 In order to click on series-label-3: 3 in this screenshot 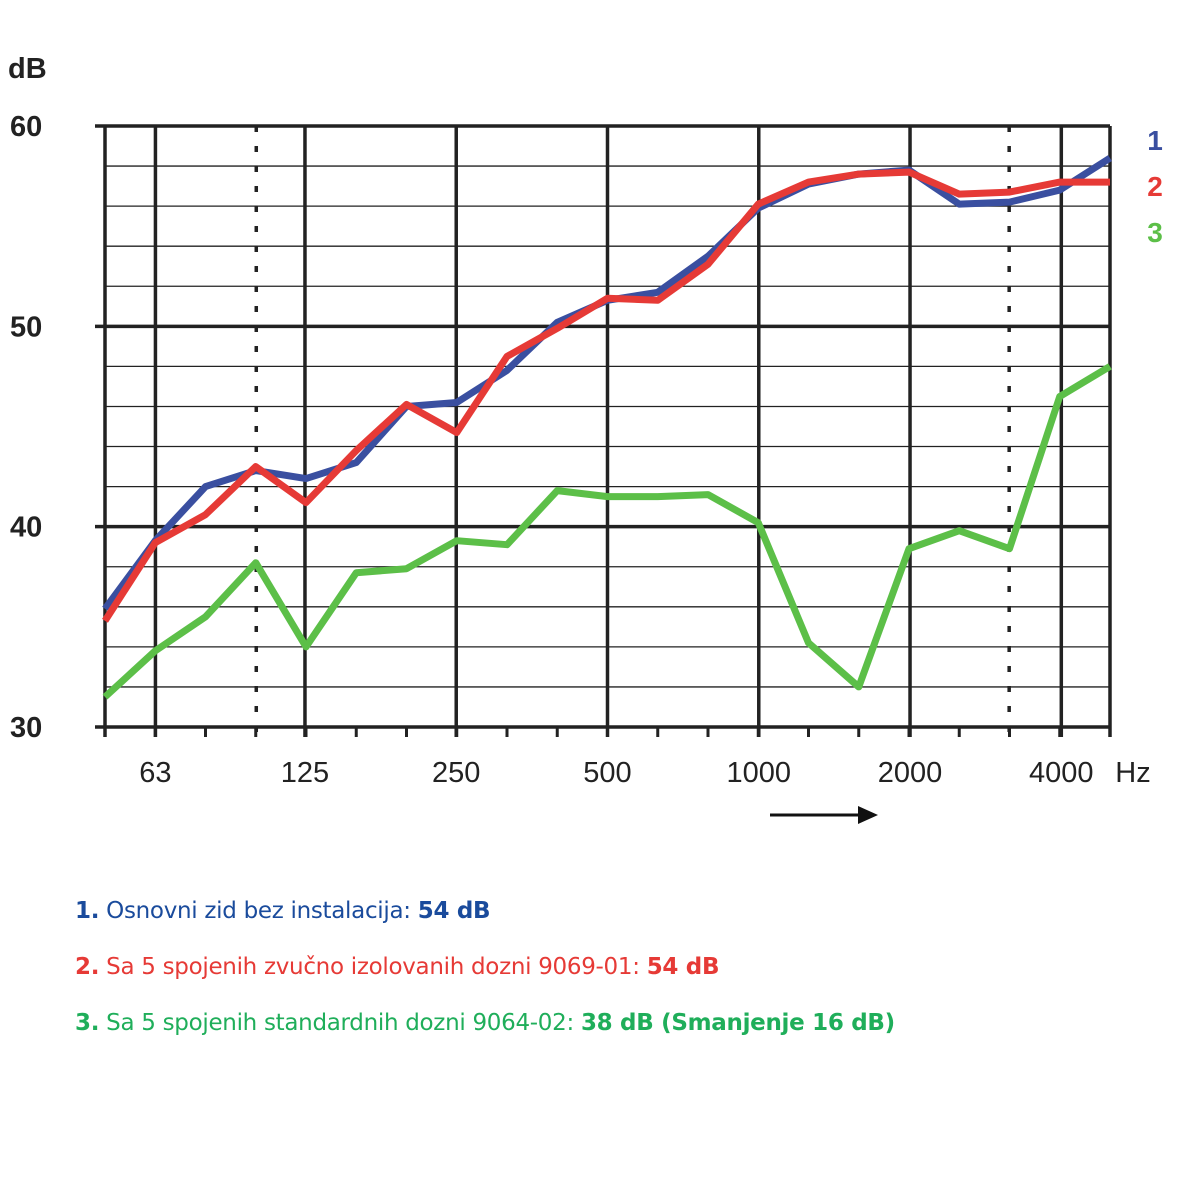, I will do `click(1155, 232)`.